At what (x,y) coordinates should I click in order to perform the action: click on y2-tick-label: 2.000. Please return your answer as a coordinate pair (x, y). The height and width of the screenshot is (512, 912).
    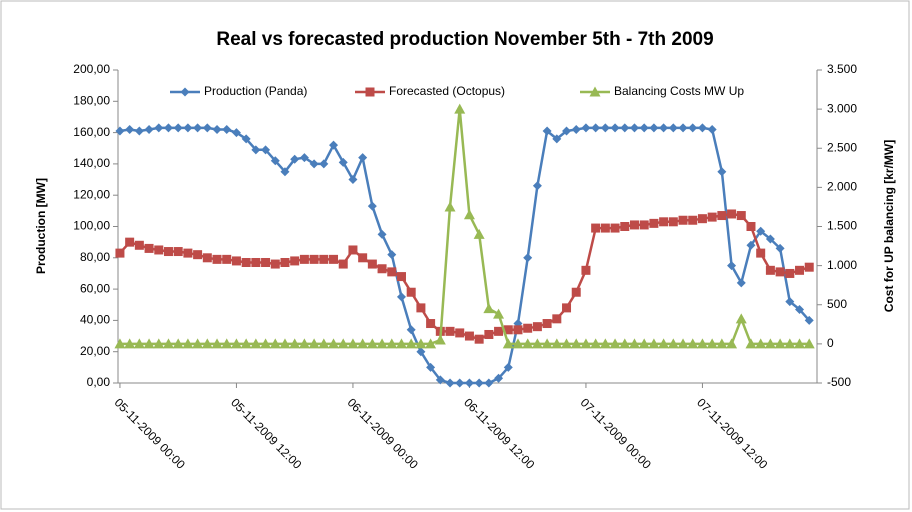
    Looking at the image, I should click on (842, 187).